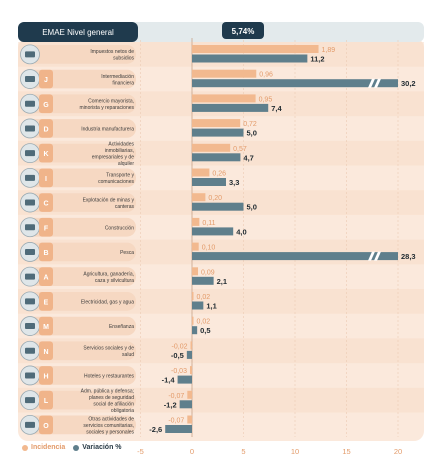 The width and height of the screenshot is (441, 470). Describe the element at coordinates (46, 105) in the screenshot. I see `sector-letter: G` at that location.